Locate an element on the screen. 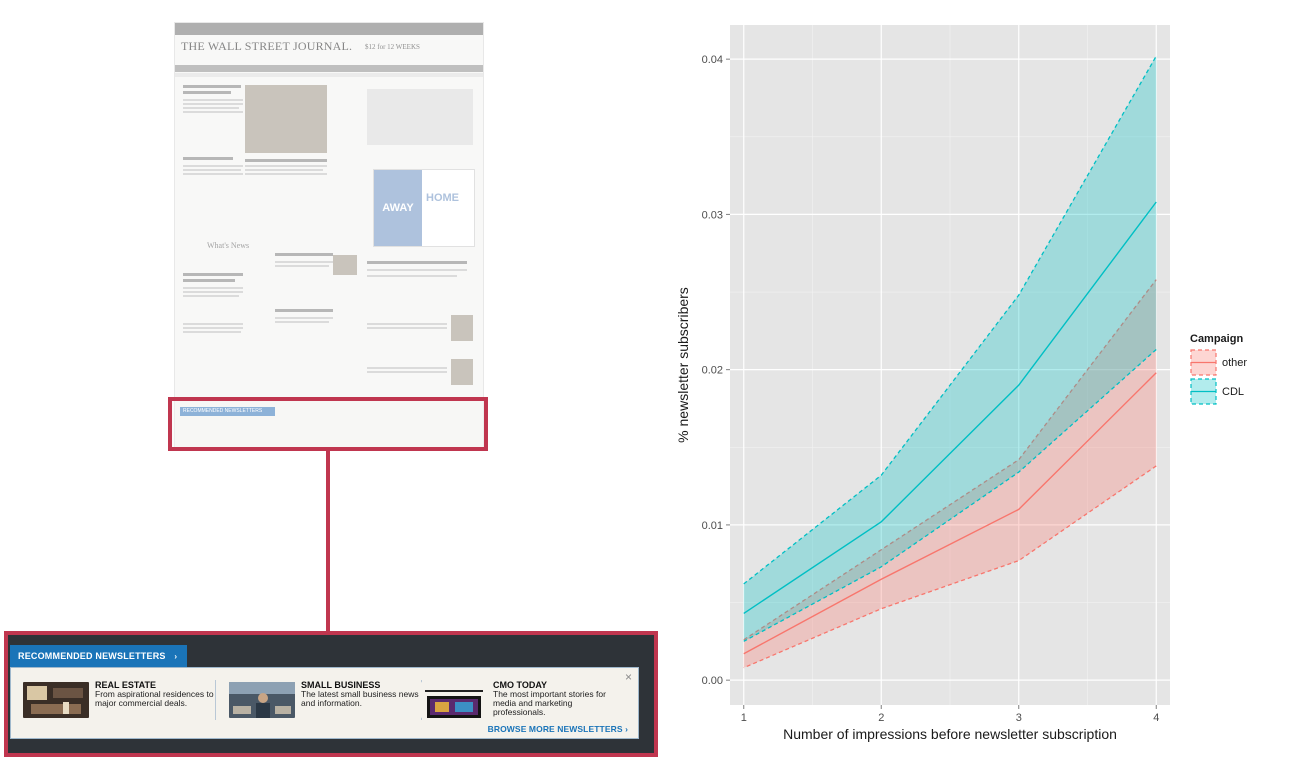 The height and width of the screenshot is (766, 1301). thumbnail-nav-bar is located at coordinates (329, 68).